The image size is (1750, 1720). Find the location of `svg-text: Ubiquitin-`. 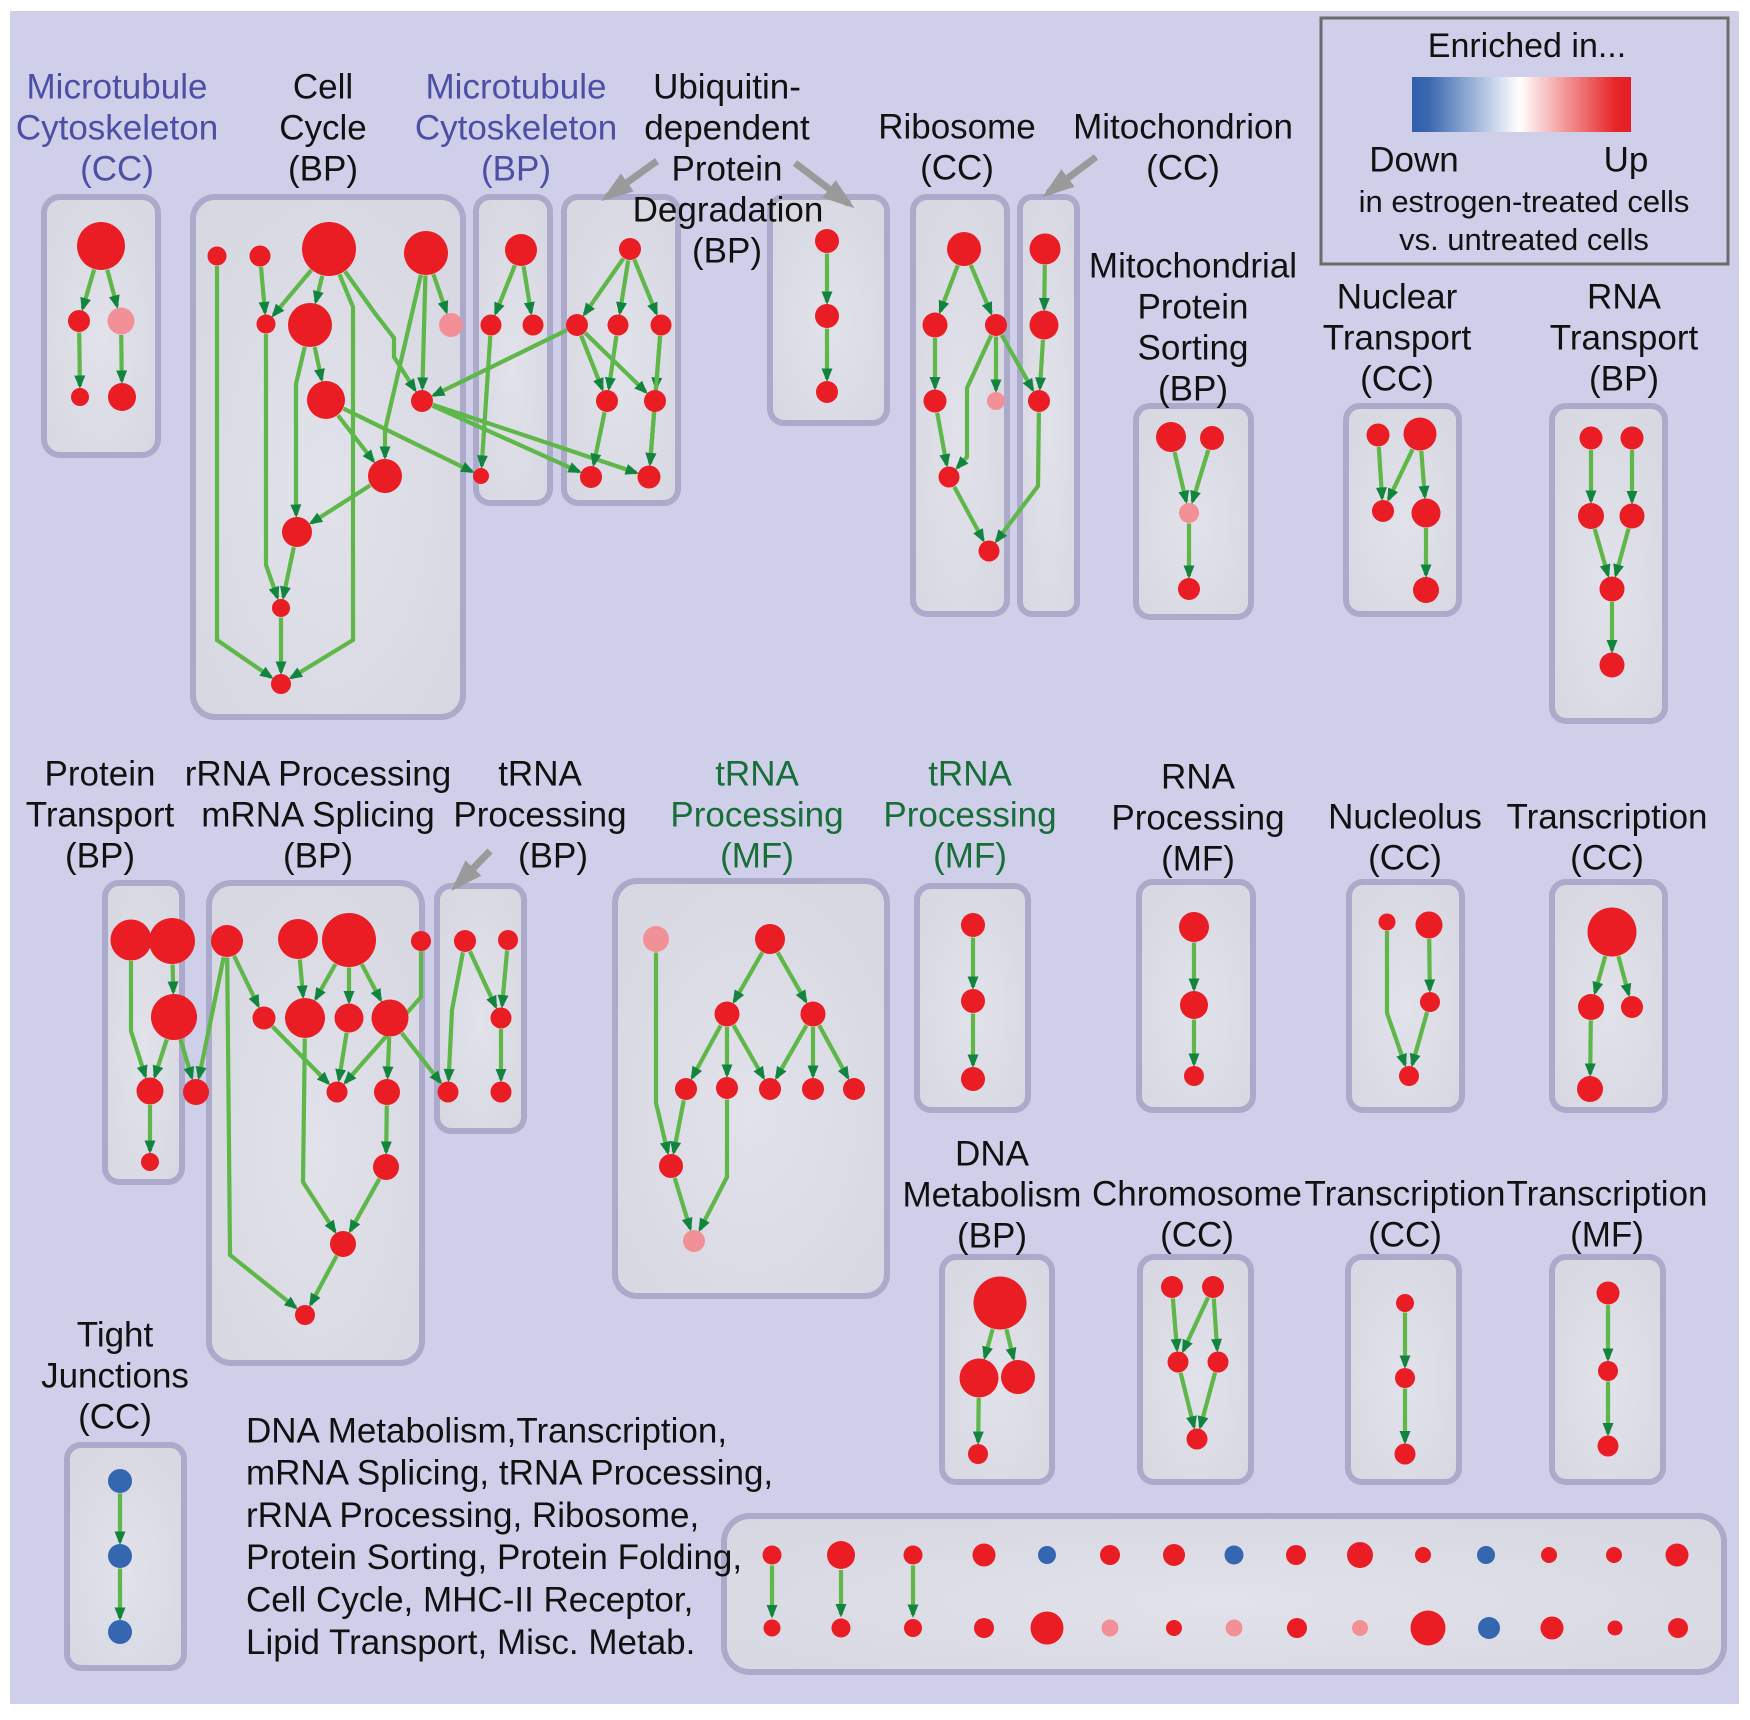

svg-text: Ubiquitin- is located at coordinates (727, 86).